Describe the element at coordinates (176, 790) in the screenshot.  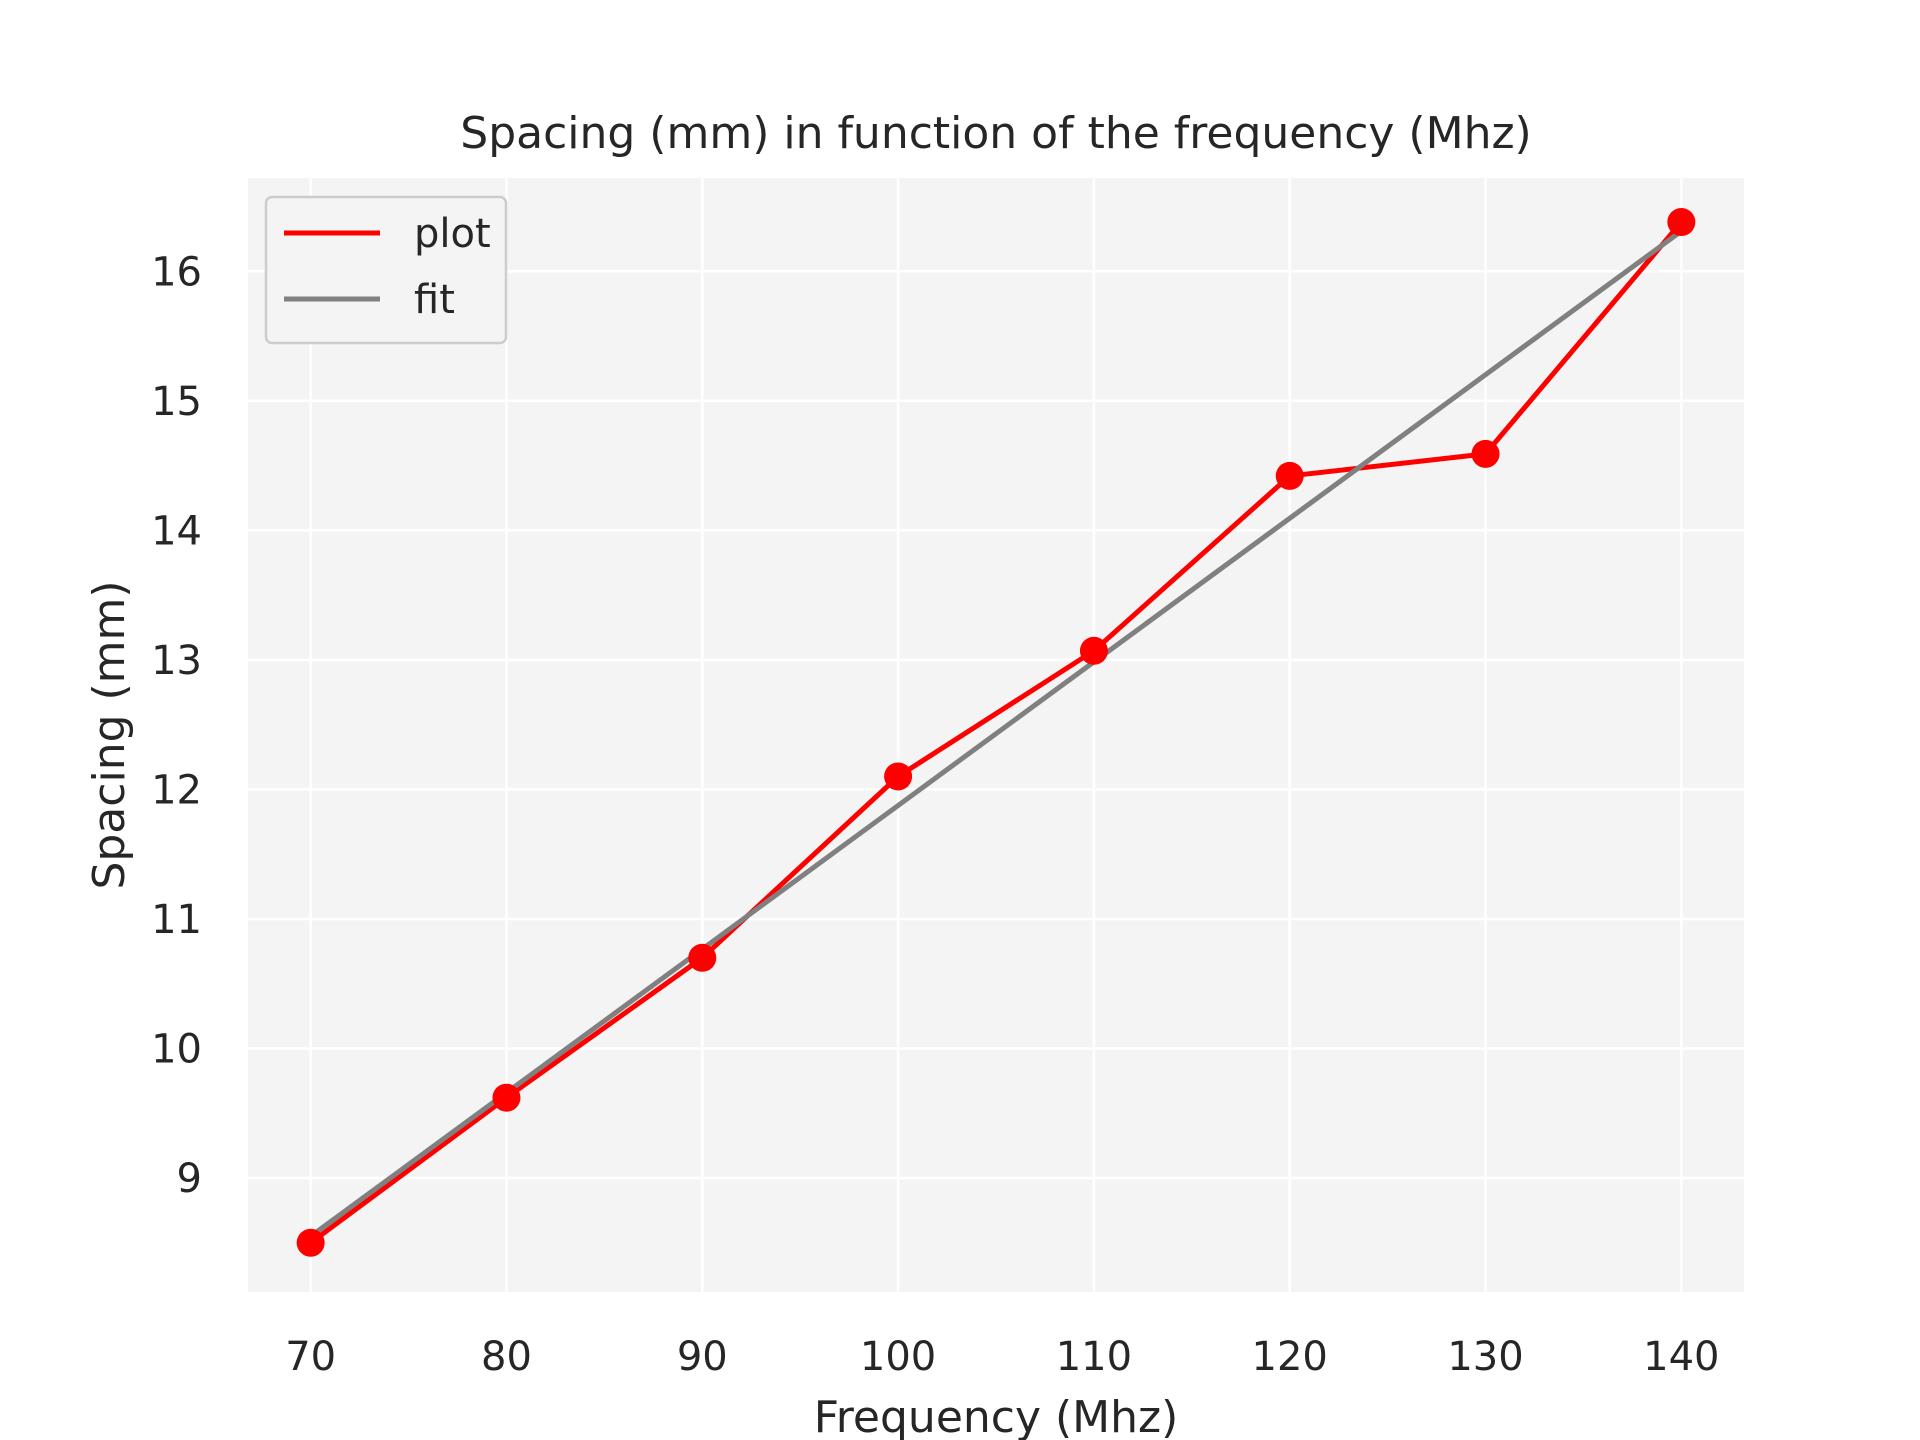
I see `y-tick-label: 12` at that location.